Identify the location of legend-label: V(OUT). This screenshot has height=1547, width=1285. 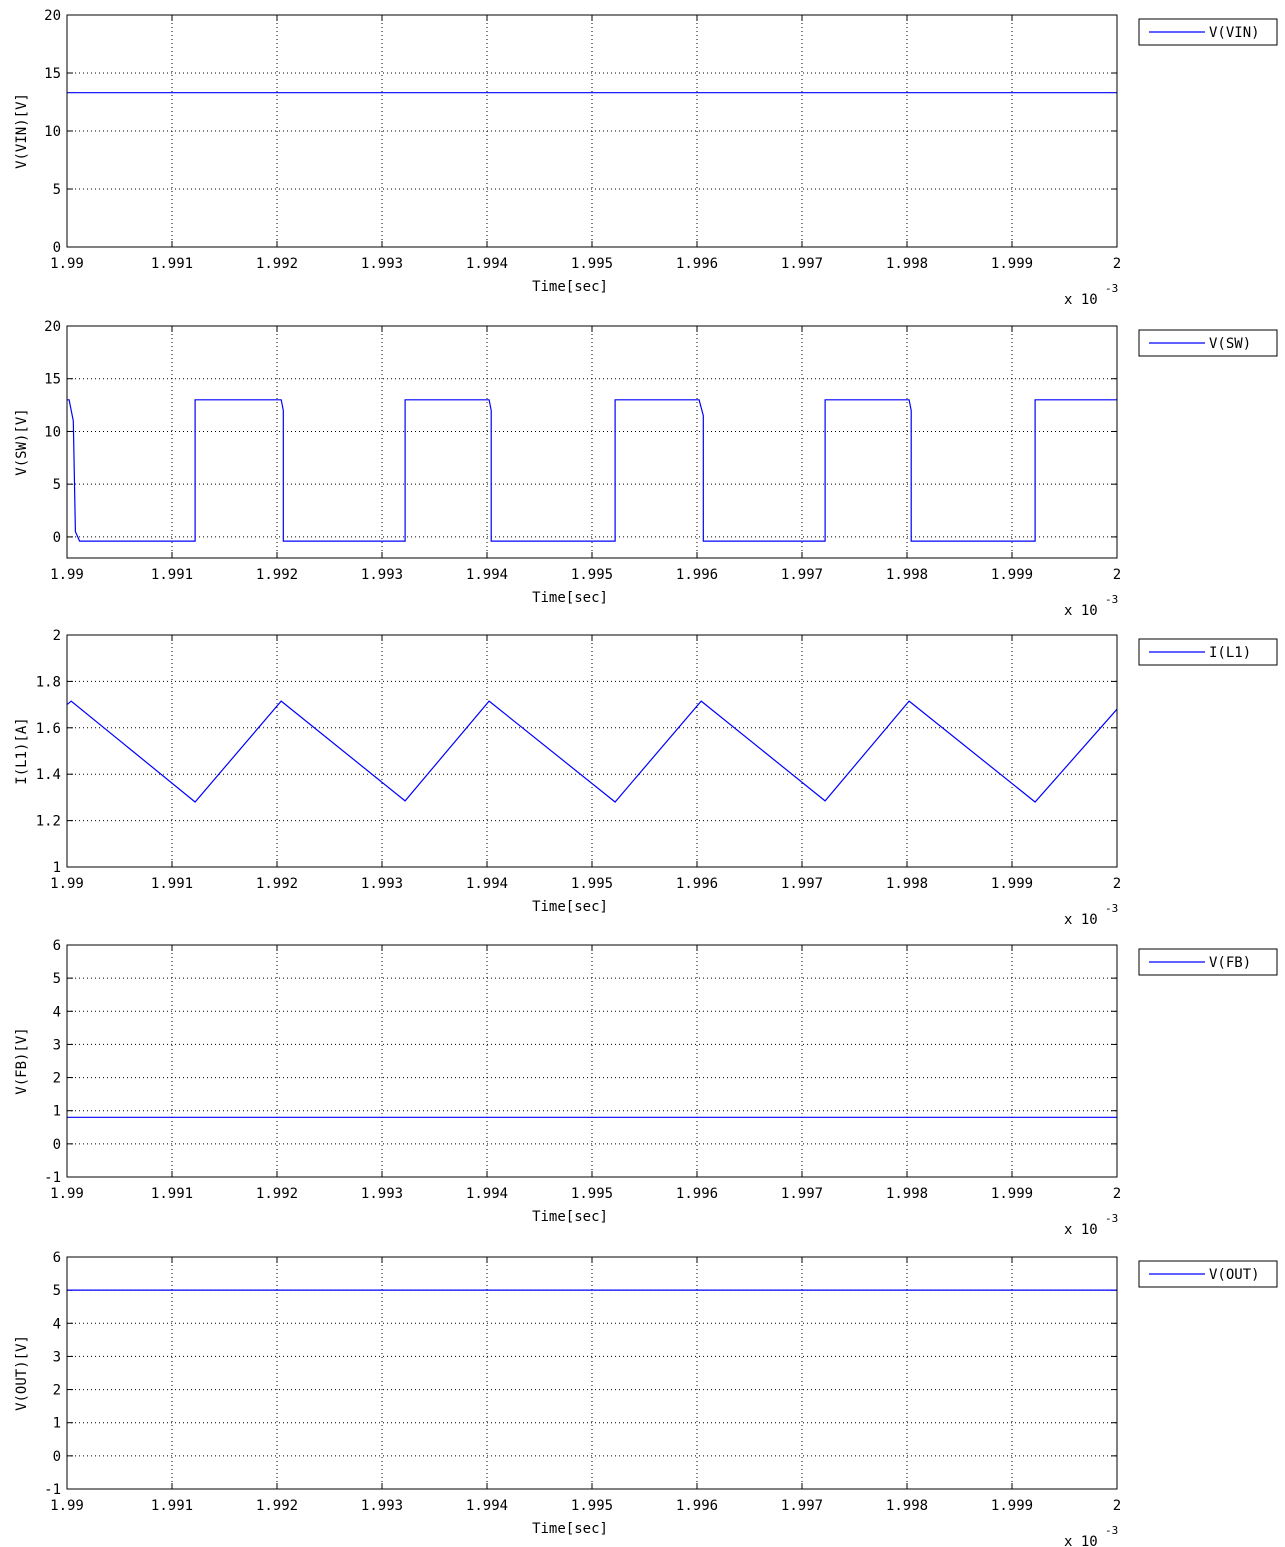
(1234, 1275).